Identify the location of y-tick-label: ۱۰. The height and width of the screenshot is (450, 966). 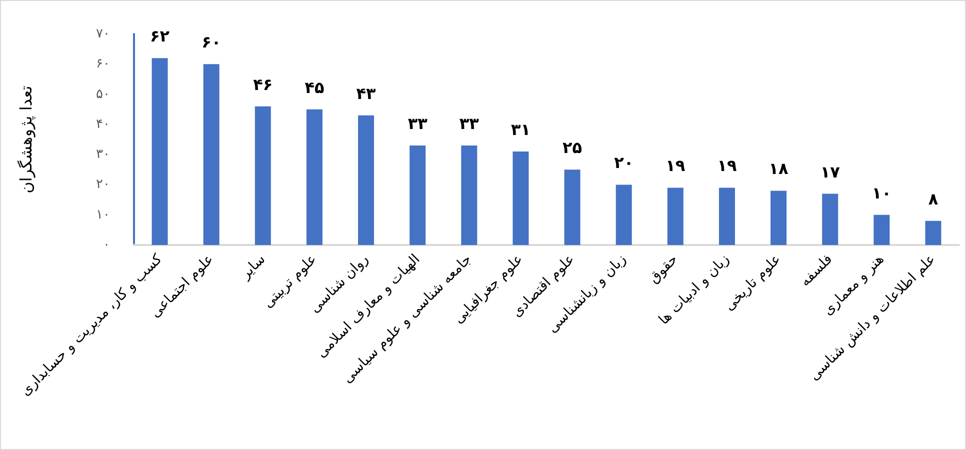
(103, 214).